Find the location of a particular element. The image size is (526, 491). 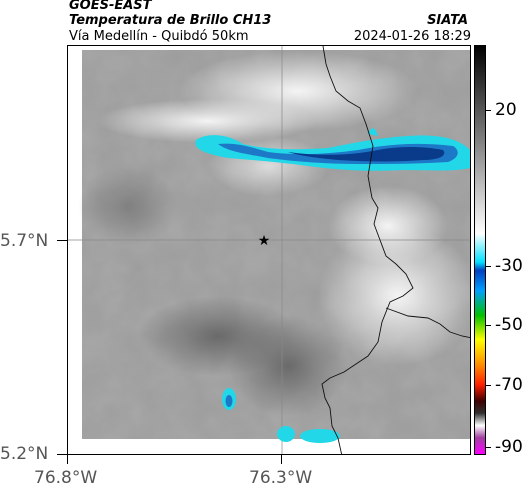

cold-cloud-spot is located at coordinates (281, 415).